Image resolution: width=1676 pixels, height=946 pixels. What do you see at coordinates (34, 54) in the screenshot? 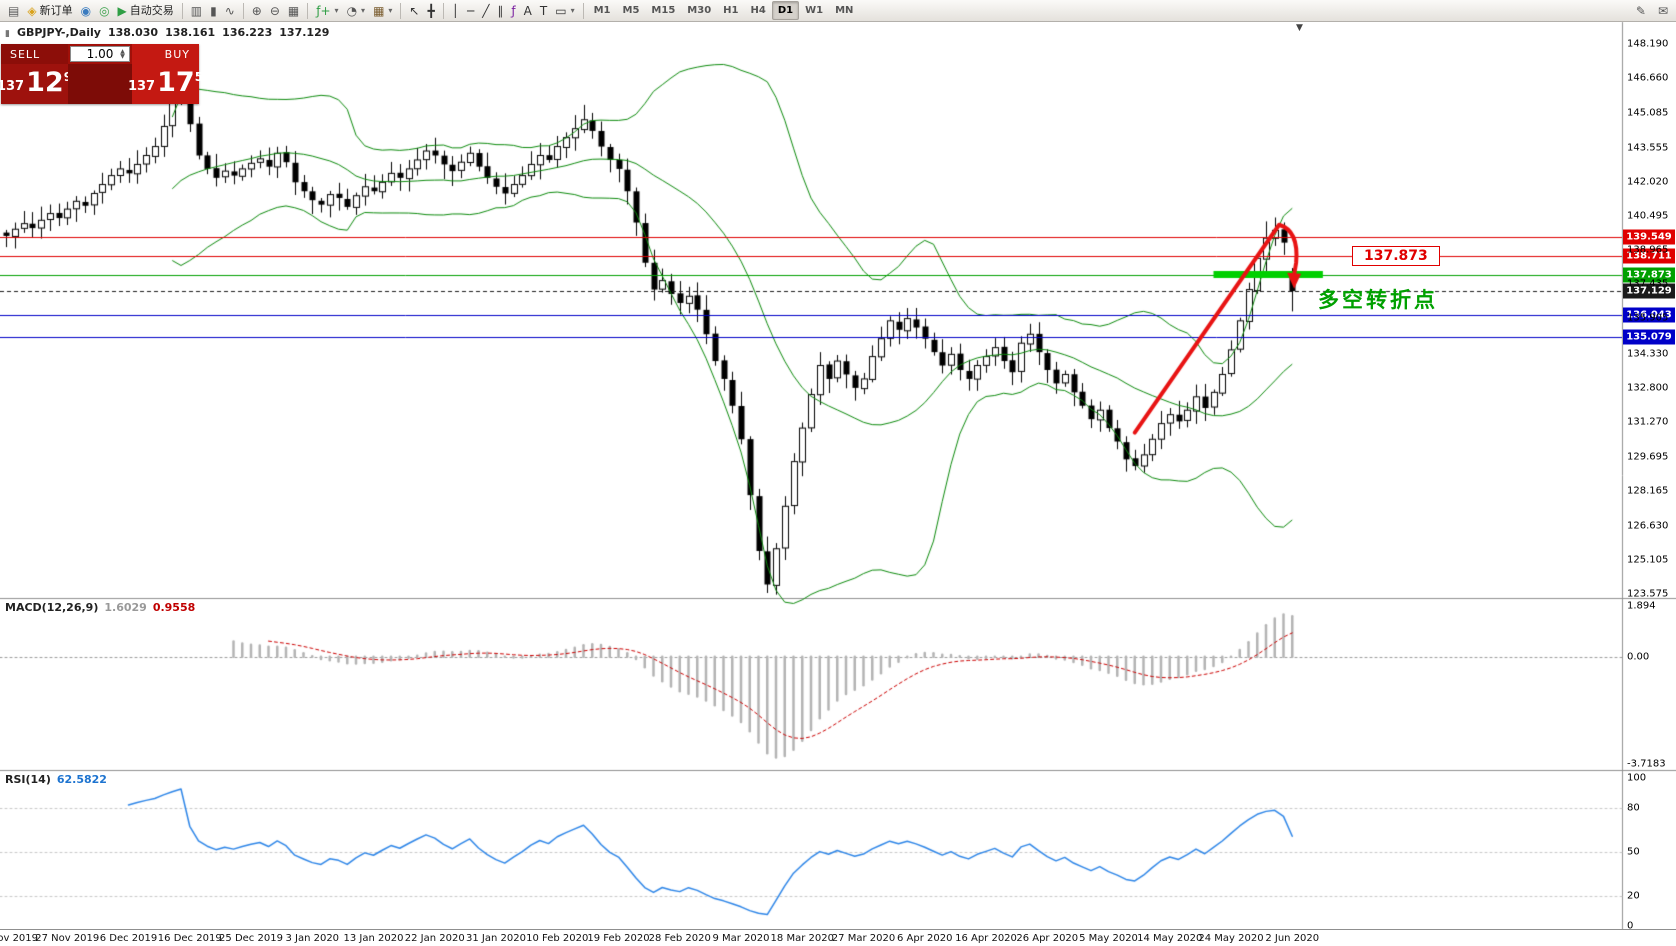
I see `sell-button: SELL` at bounding box center [34, 54].